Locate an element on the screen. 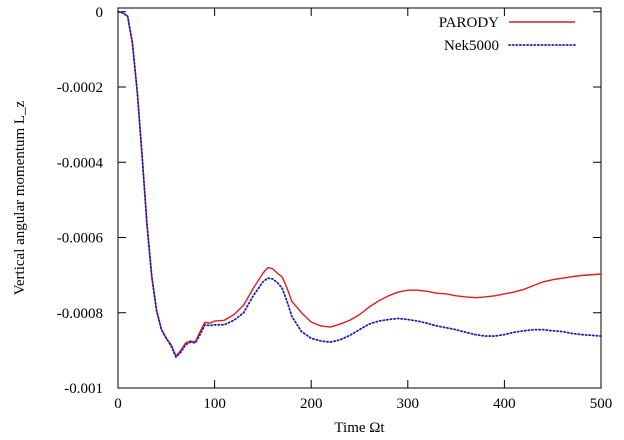 Image resolution: width=624 pixels, height=440 pixels. x-tick-label: 500 is located at coordinates (601, 404).